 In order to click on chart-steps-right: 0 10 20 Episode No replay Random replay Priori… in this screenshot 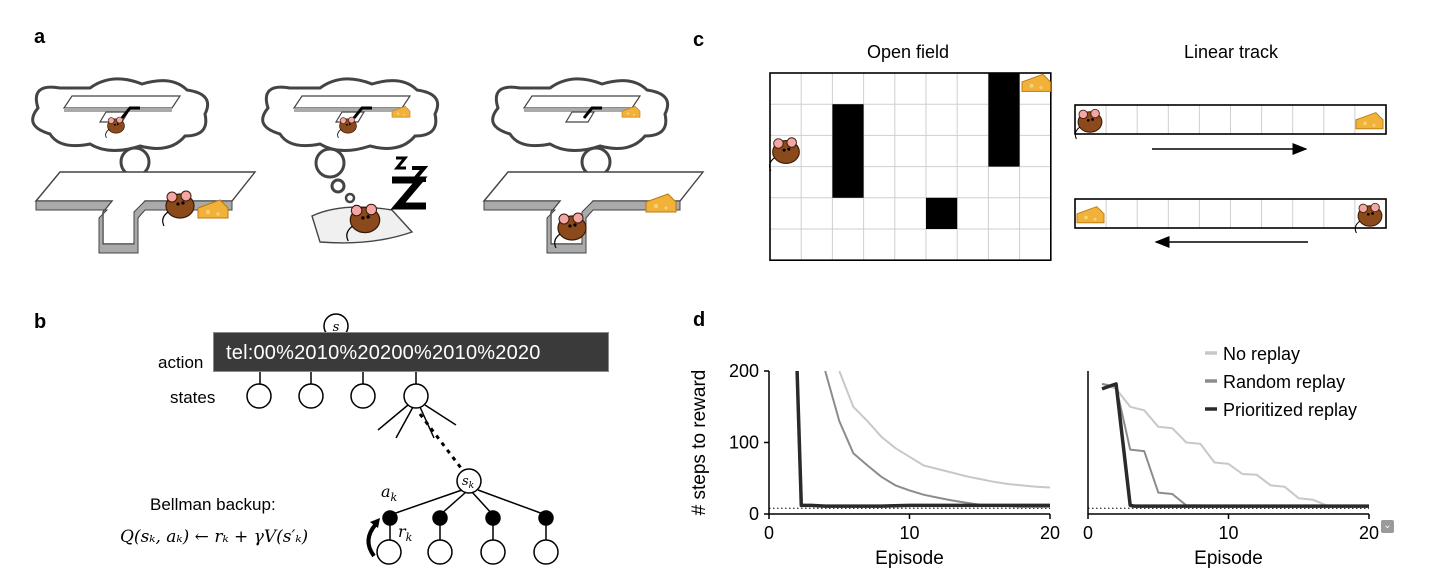, I will do `click(1231, 456)`.